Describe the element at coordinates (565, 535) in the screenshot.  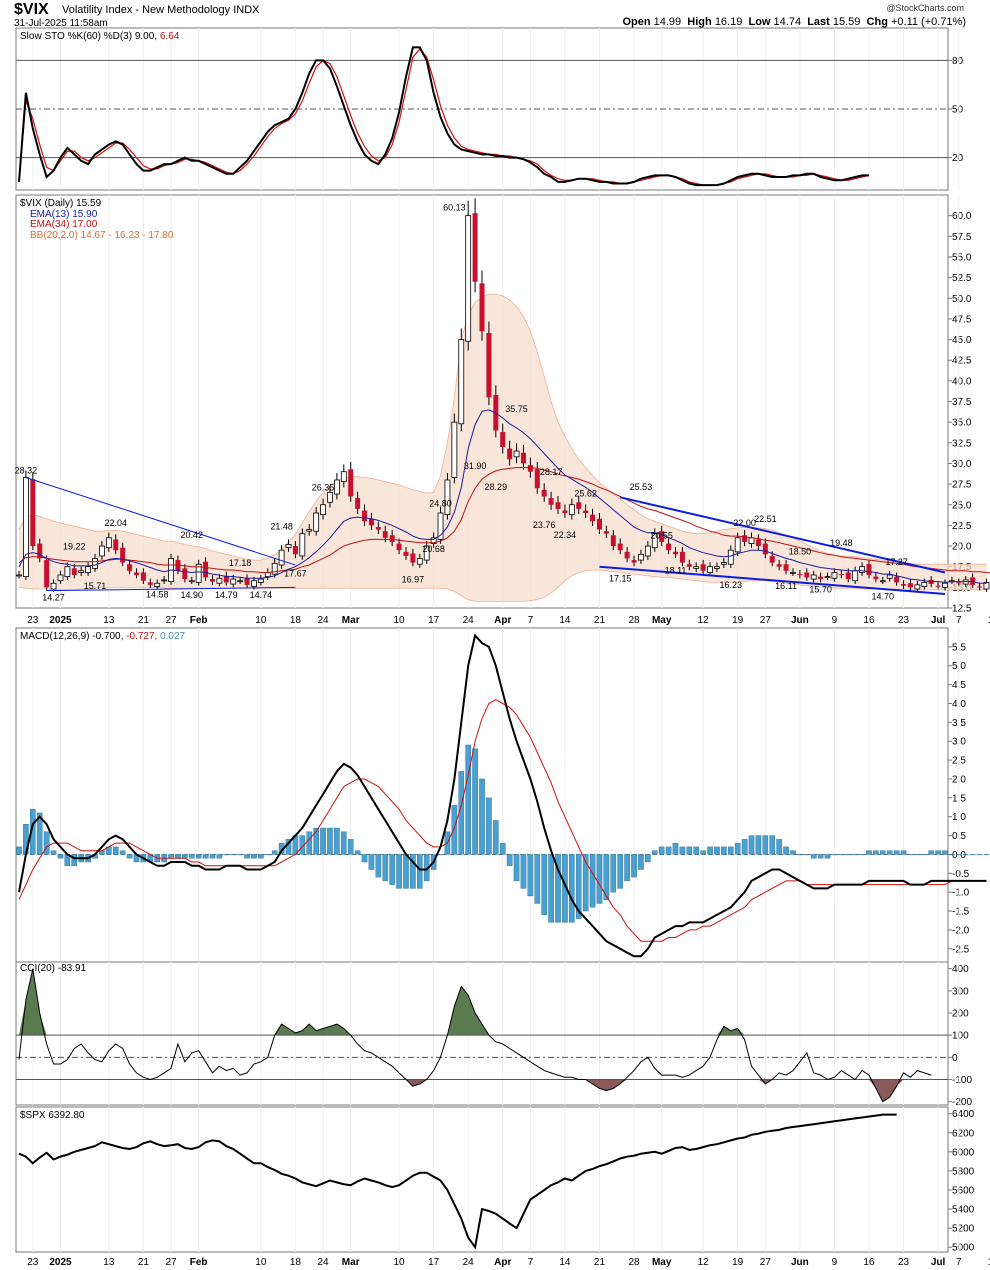
I see `price-annotation: 22.34` at that location.